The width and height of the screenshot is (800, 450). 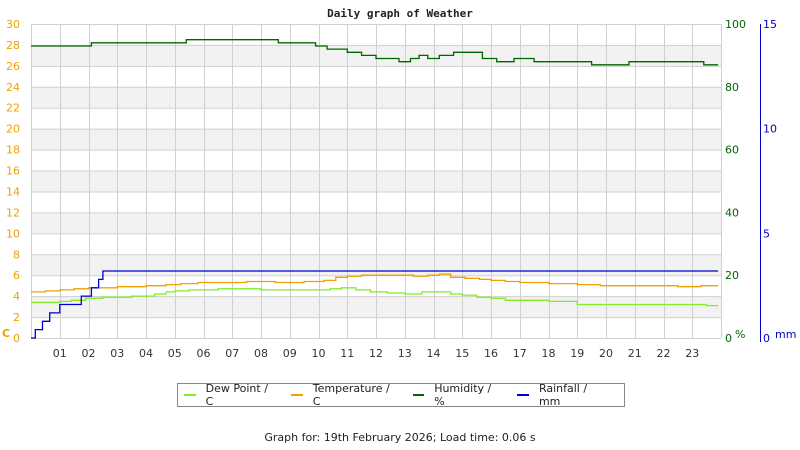 What do you see at coordinates (146, 353) in the screenshot?
I see `x-axis-tick: 04` at bounding box center [146, 353].